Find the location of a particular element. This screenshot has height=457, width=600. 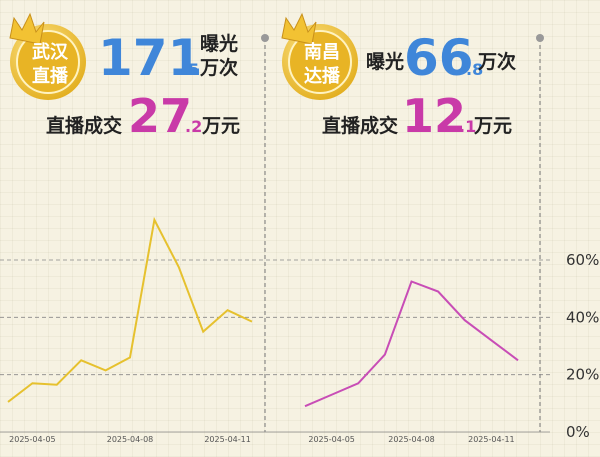

badge-text: 武汉 is located at coordinates (50, 52).